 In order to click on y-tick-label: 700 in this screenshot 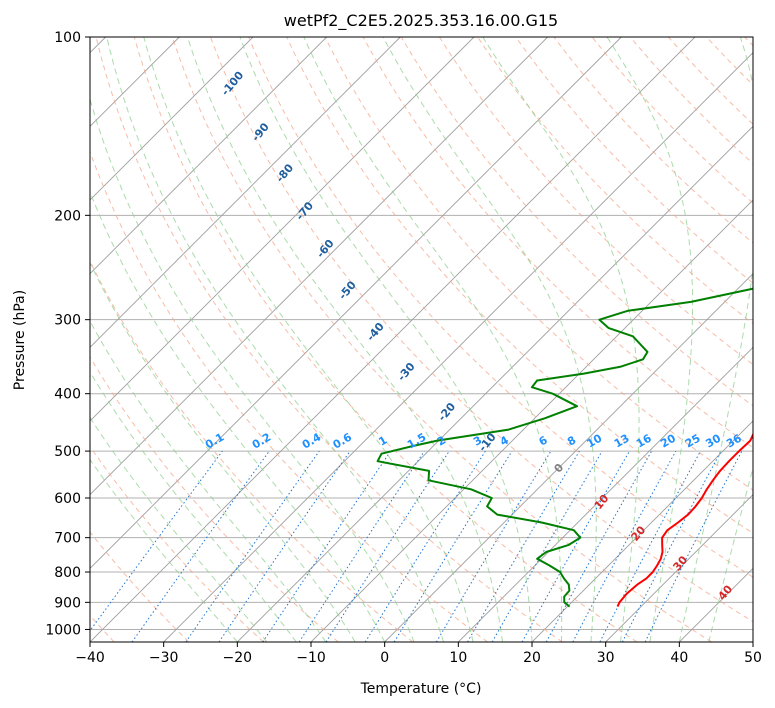, I will do `click(67, 539)`.